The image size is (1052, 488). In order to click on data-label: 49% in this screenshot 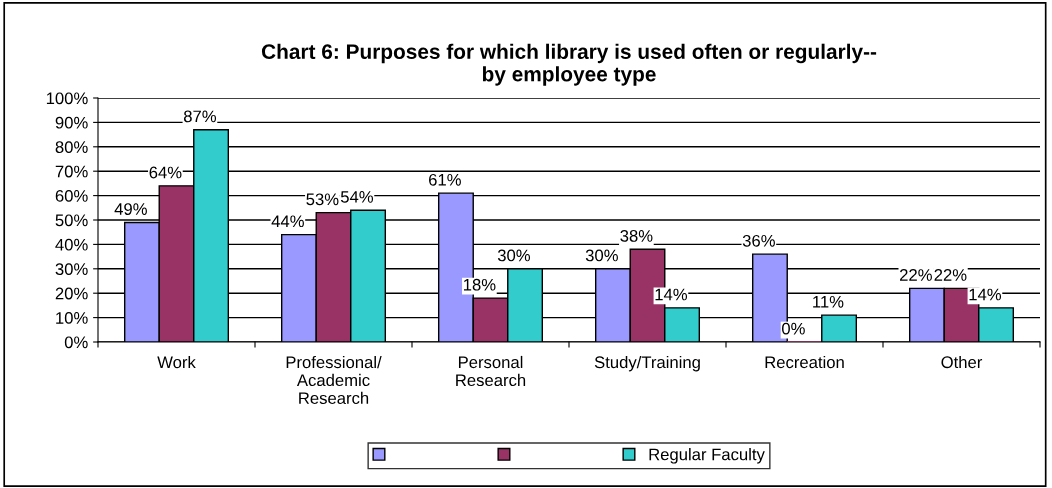, I will do `click(130, 209)`.